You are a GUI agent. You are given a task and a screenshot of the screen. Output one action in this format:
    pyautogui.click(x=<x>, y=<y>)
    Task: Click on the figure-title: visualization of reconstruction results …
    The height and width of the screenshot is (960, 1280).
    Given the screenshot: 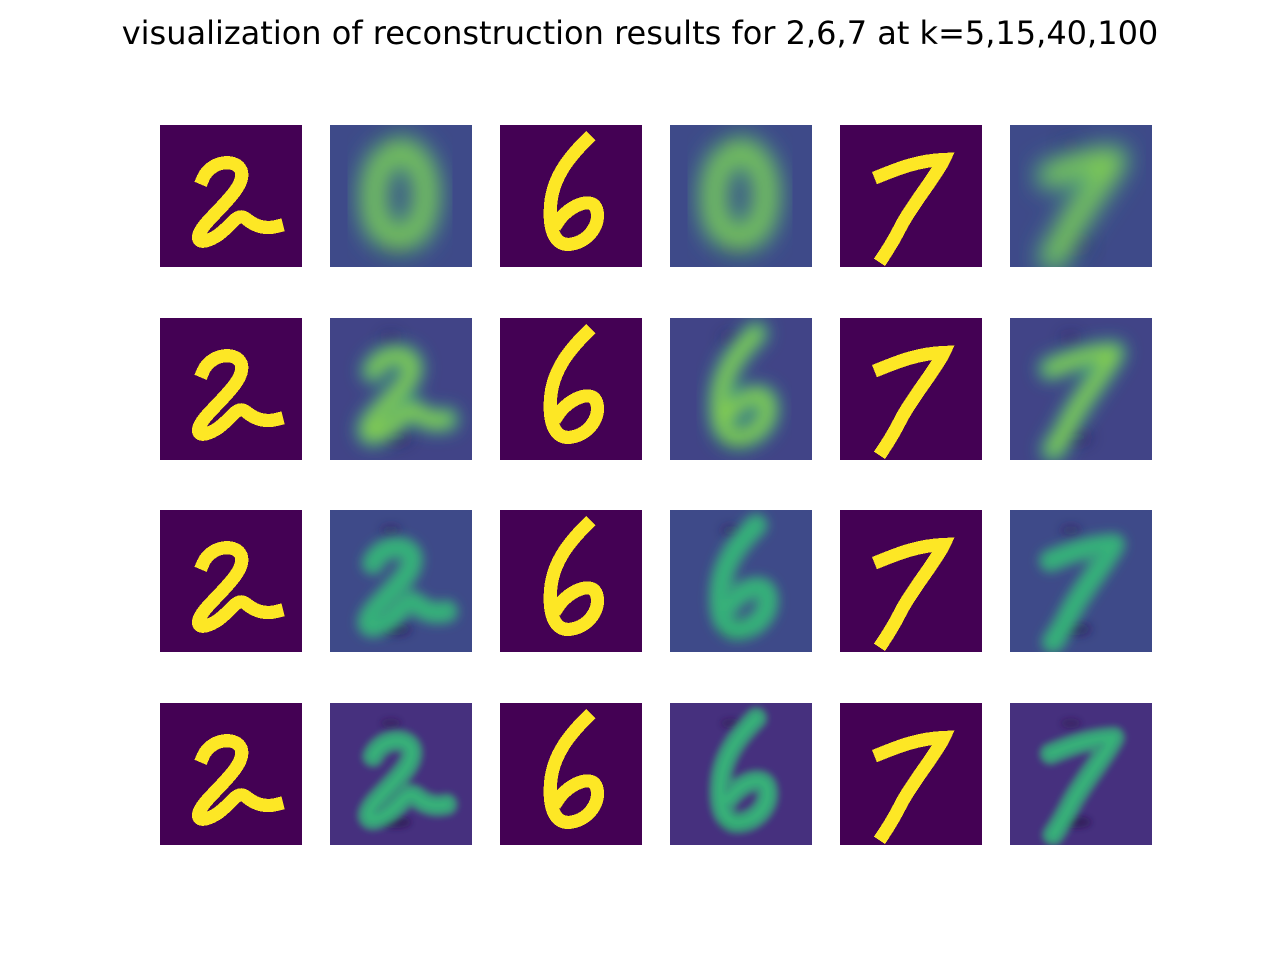 What is the action you would take?
    pyautogui.click(x=640, y=33)
    